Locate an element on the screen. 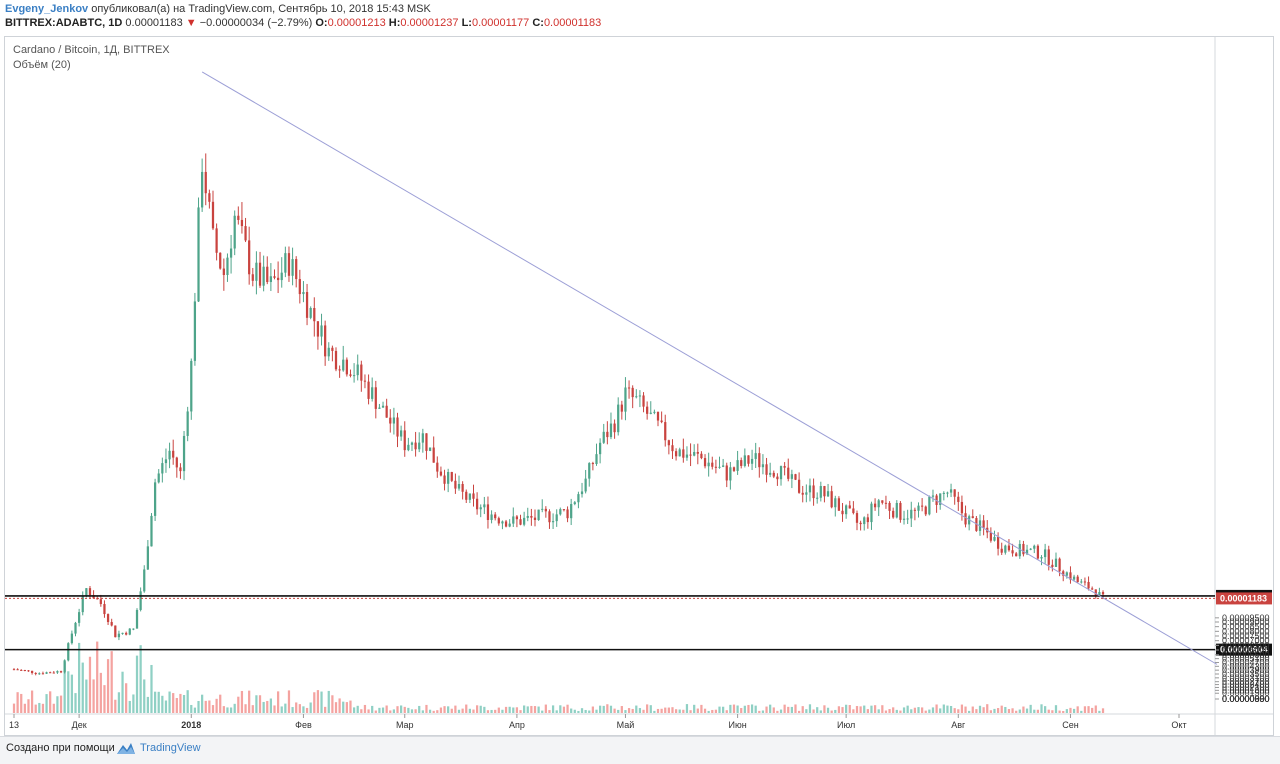 Image resolution: width=1280 pixels, height=764 pixels. symbol-label: BITTREX:ADABTC, 1D is located at coordinates (64, 23).